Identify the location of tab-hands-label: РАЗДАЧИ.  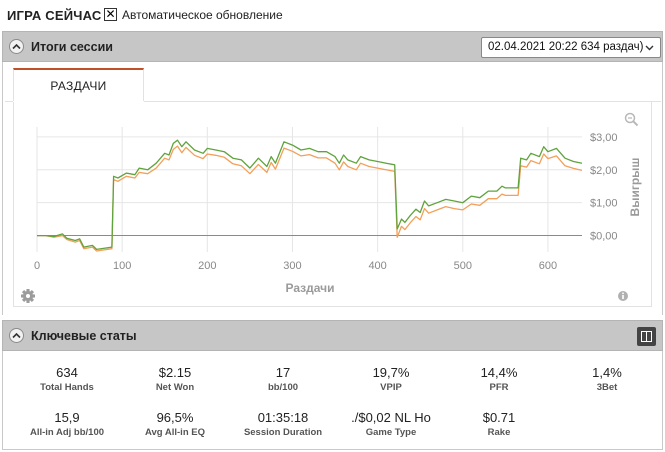
(78, 86).